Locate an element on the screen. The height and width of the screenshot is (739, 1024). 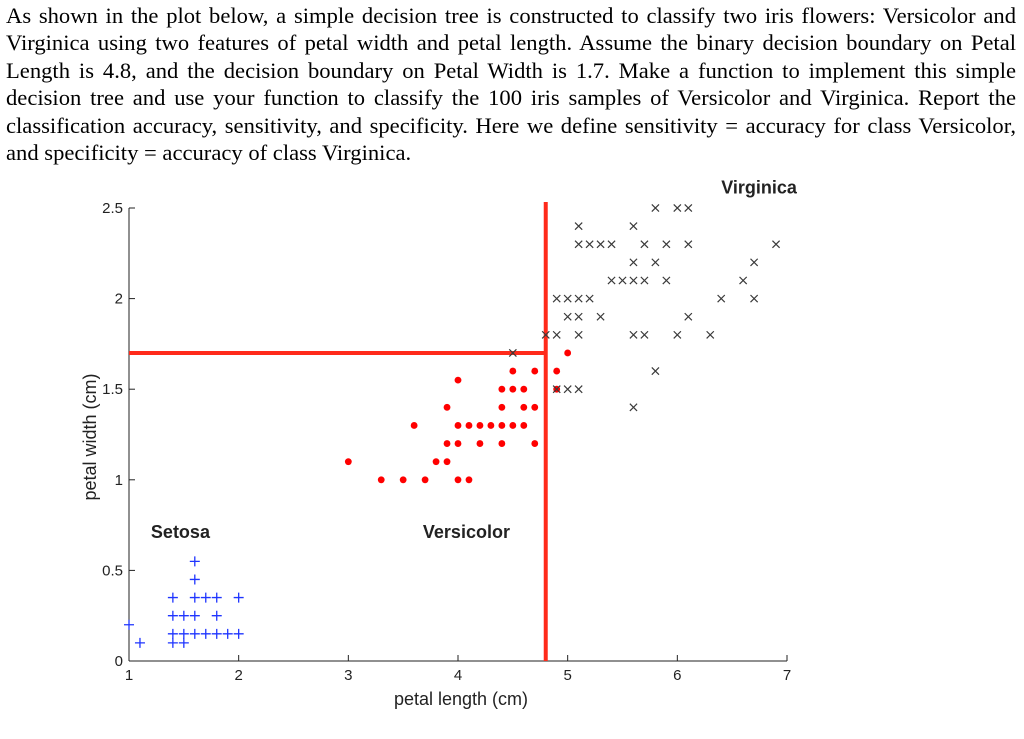
series-versicolor is located at coordinates (458, 416).